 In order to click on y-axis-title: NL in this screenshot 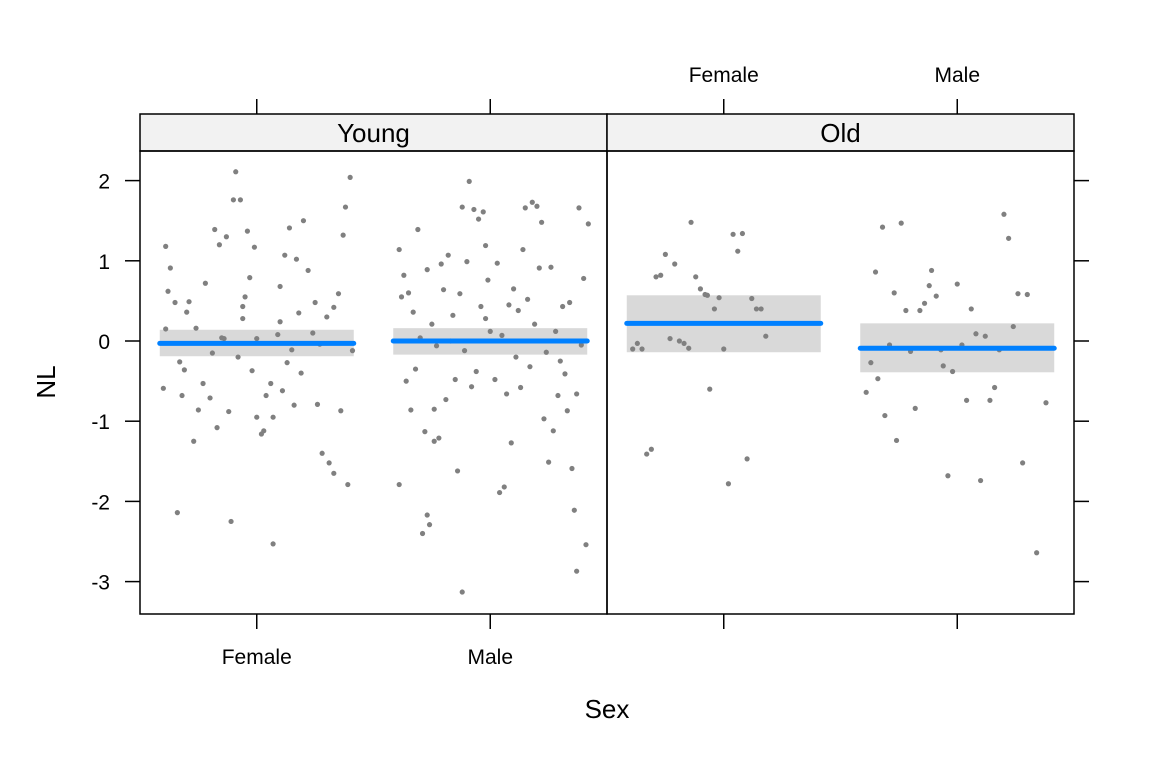, I will do `click(46, 381)`.